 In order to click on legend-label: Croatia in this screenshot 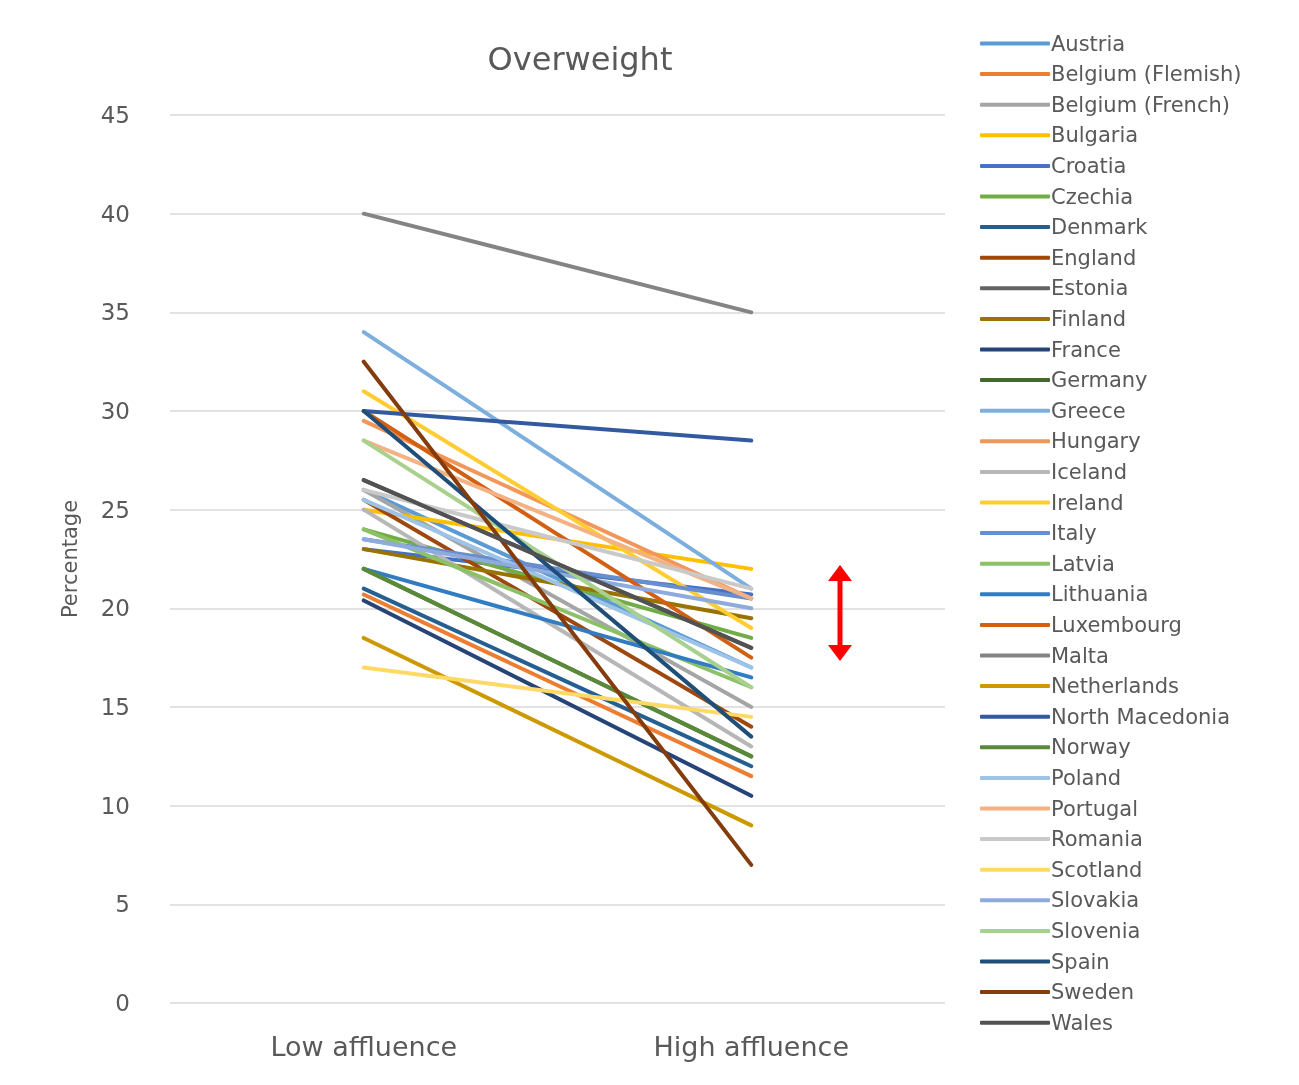, I will do `click(1089, 165)`.